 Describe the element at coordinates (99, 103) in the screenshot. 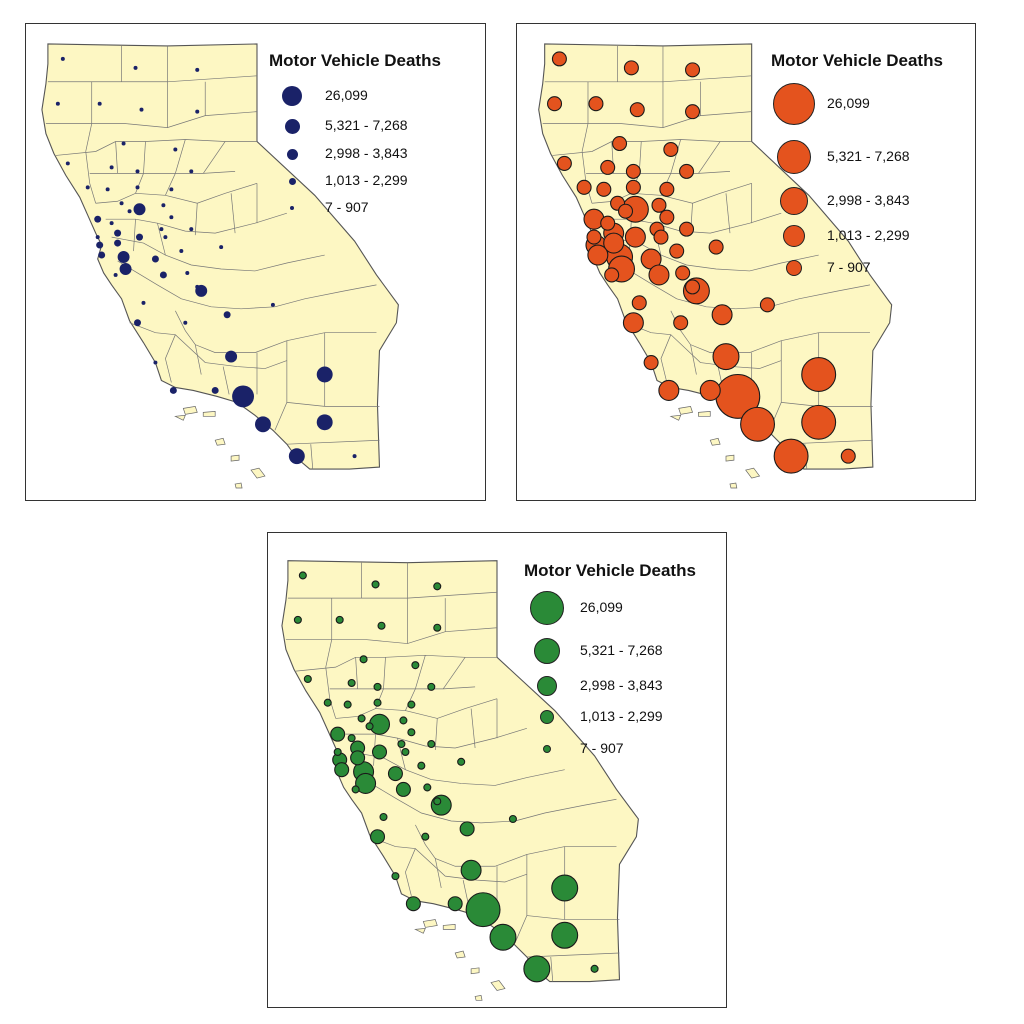

I see `county-symbol-trinity` at that location.